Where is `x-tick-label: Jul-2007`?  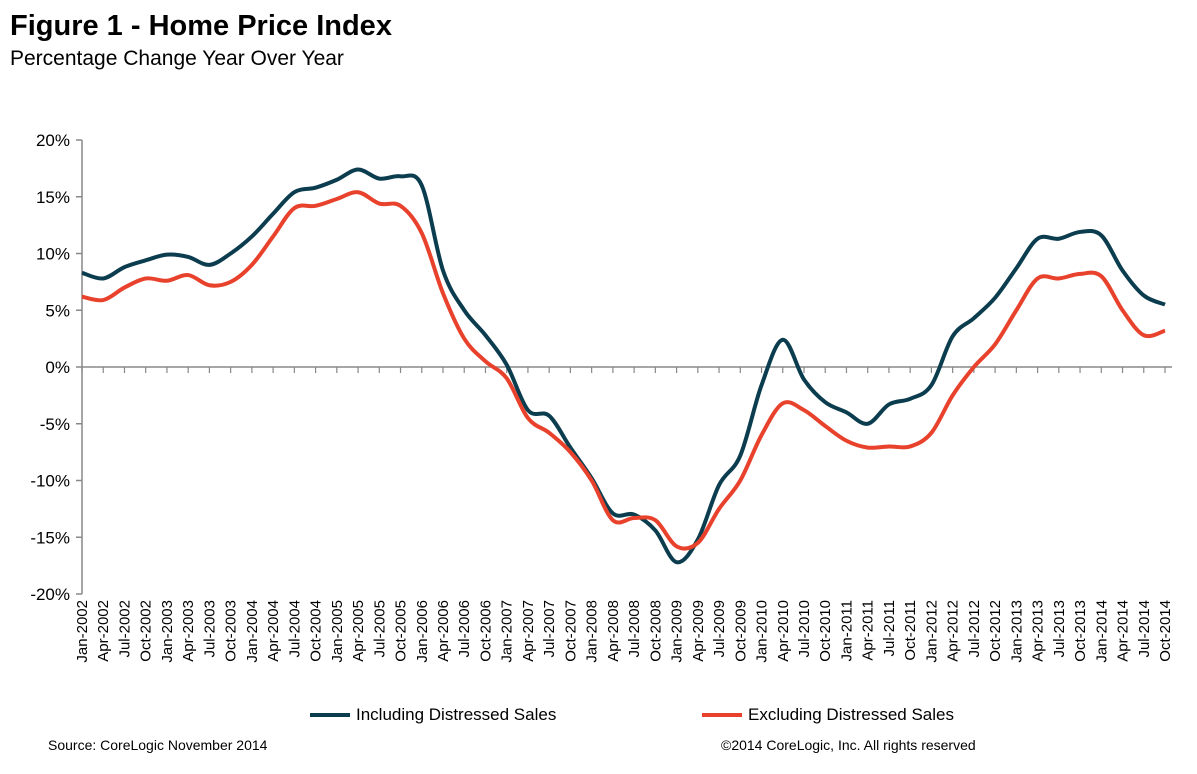 x-tick-label: Jul-2007 is located at coordinates (549, 629).